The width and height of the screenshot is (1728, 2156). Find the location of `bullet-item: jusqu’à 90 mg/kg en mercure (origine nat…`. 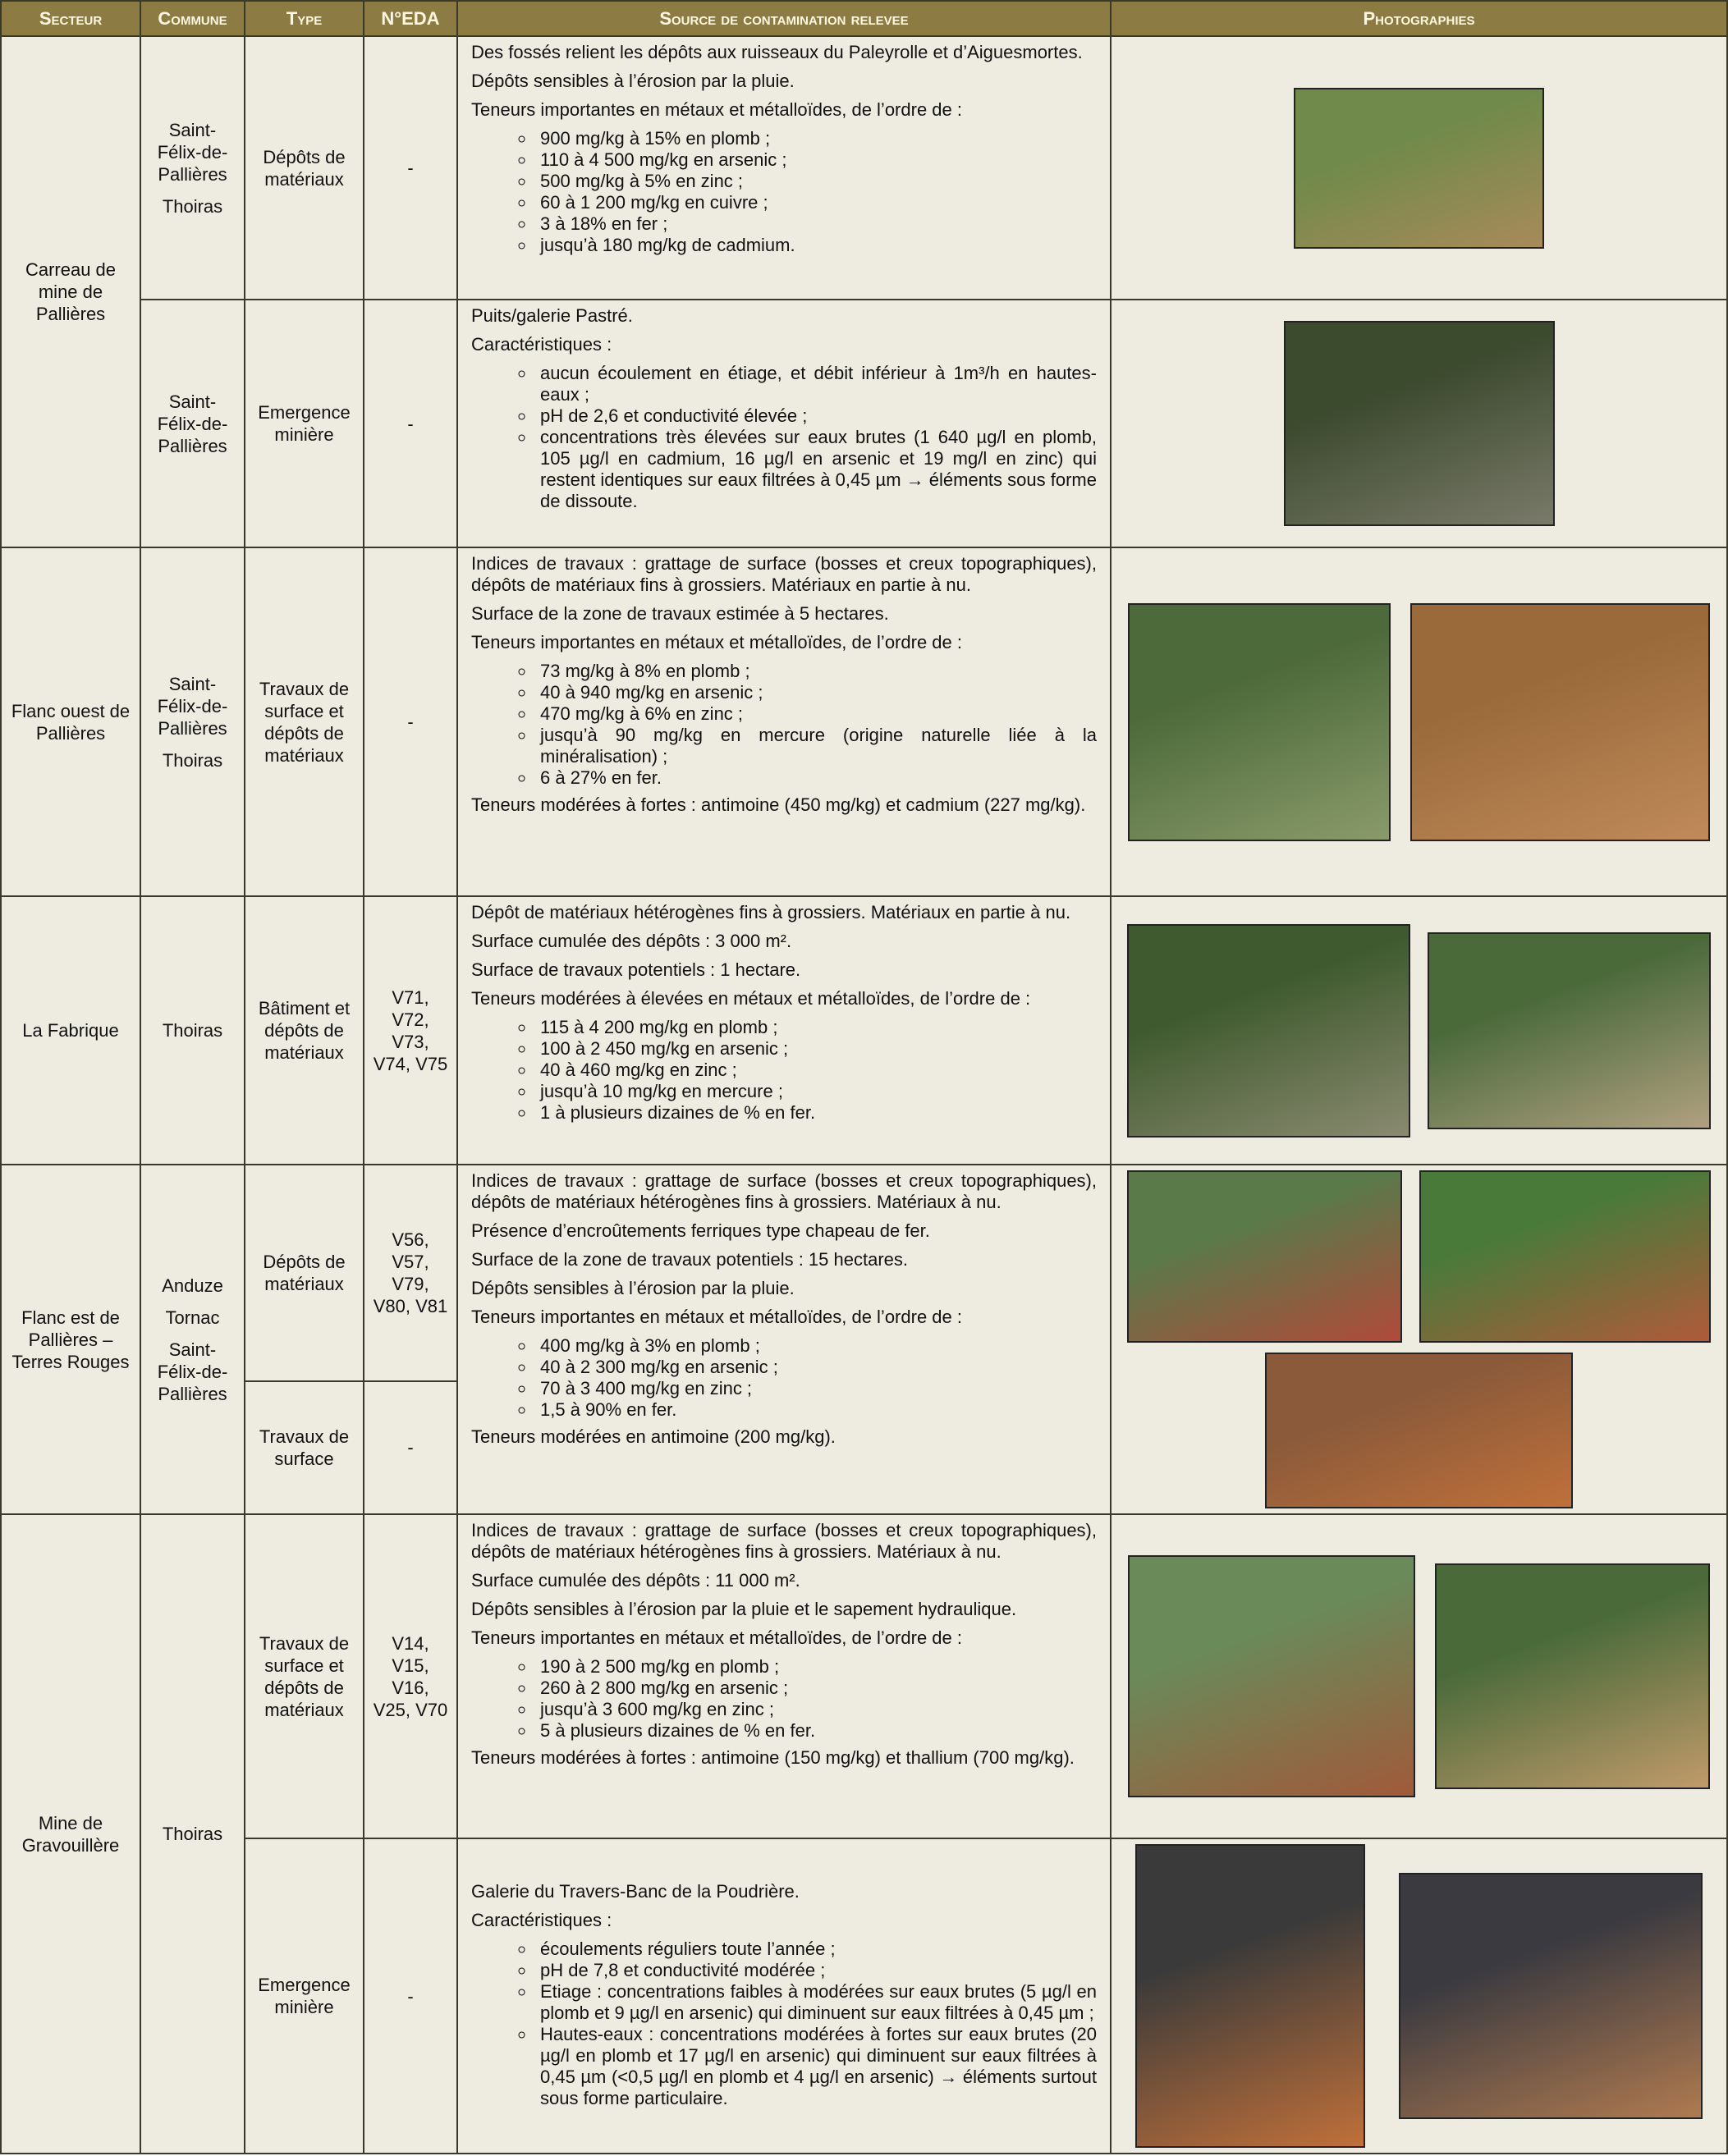

bullet-item: jusqu’à 90 mg/kg en mercure (origine nat… is located at coordinates (816, 746).